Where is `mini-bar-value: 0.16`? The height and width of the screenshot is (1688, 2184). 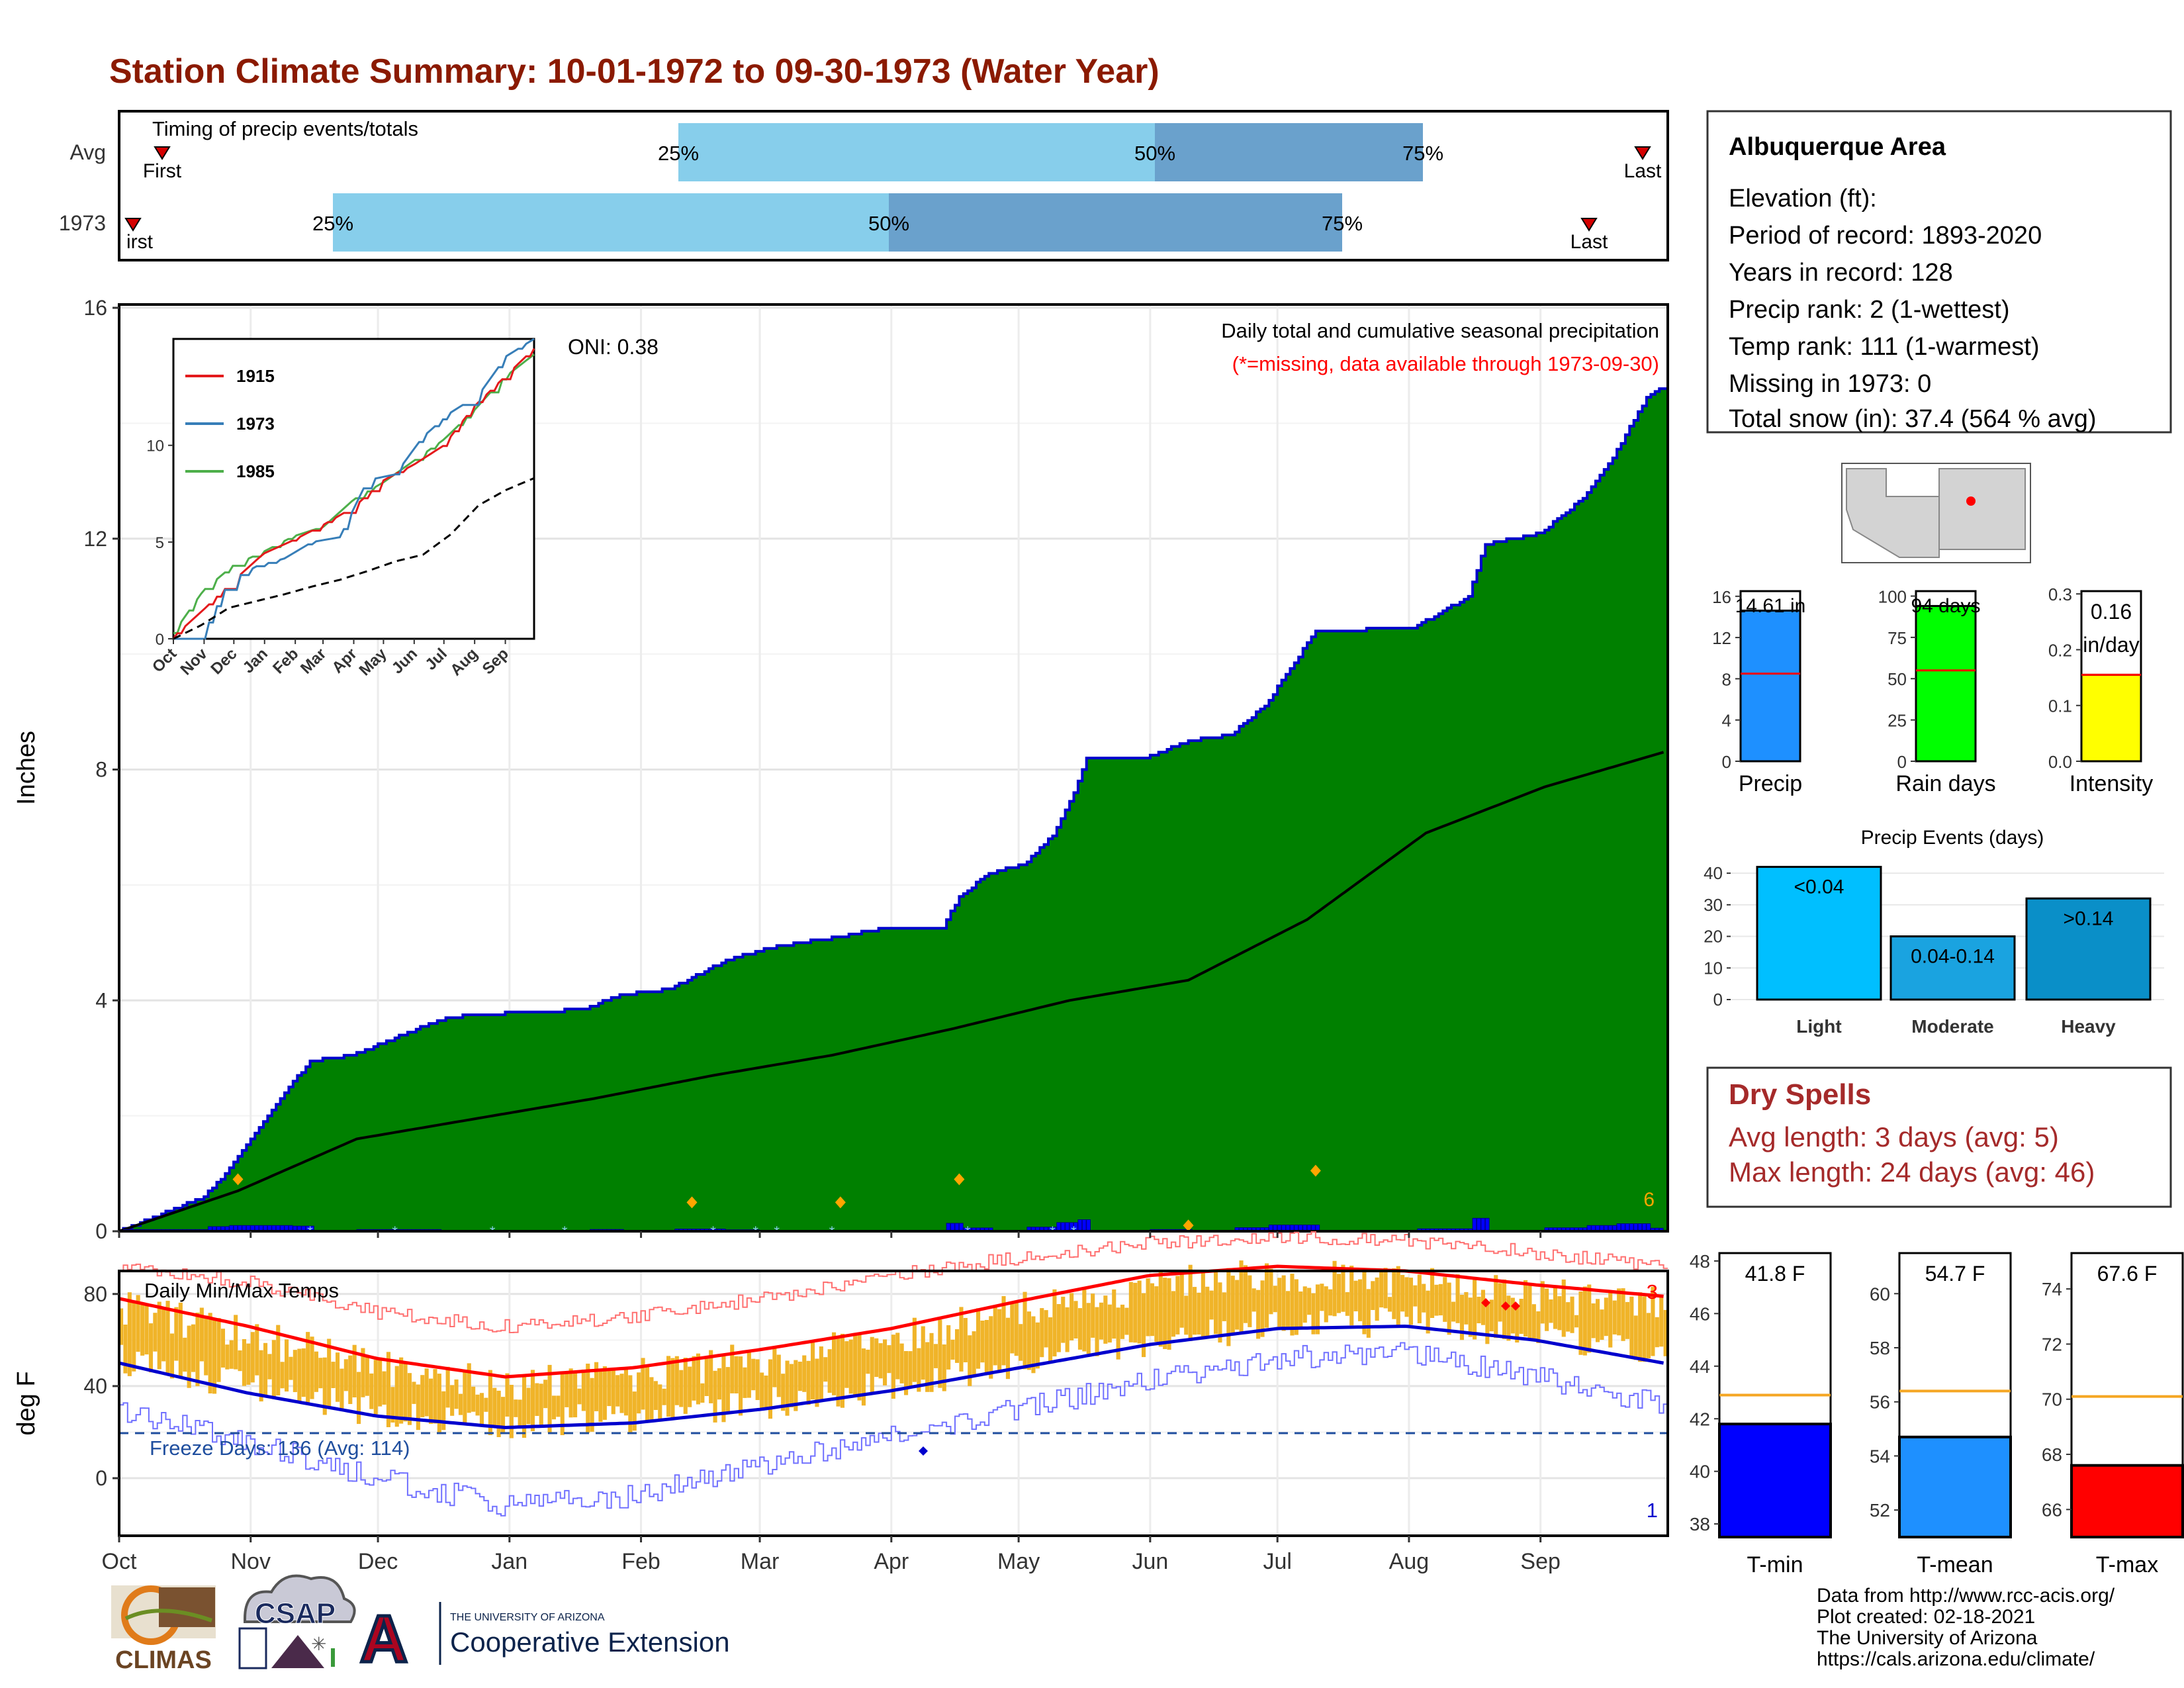
mini-bar-value: 0.16 is located at coordinates (2111, 612).